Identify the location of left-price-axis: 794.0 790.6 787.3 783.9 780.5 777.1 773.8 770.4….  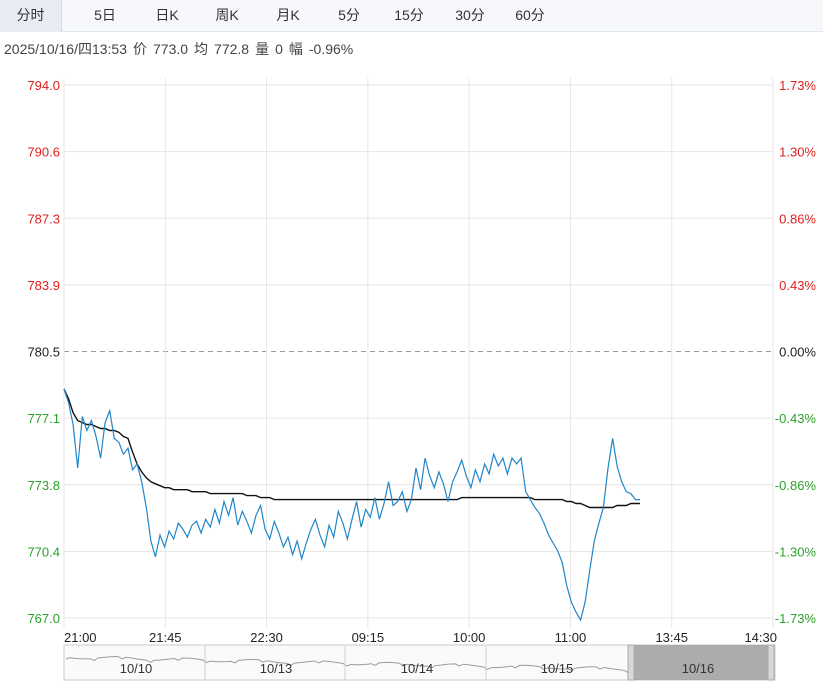
(43, 352).